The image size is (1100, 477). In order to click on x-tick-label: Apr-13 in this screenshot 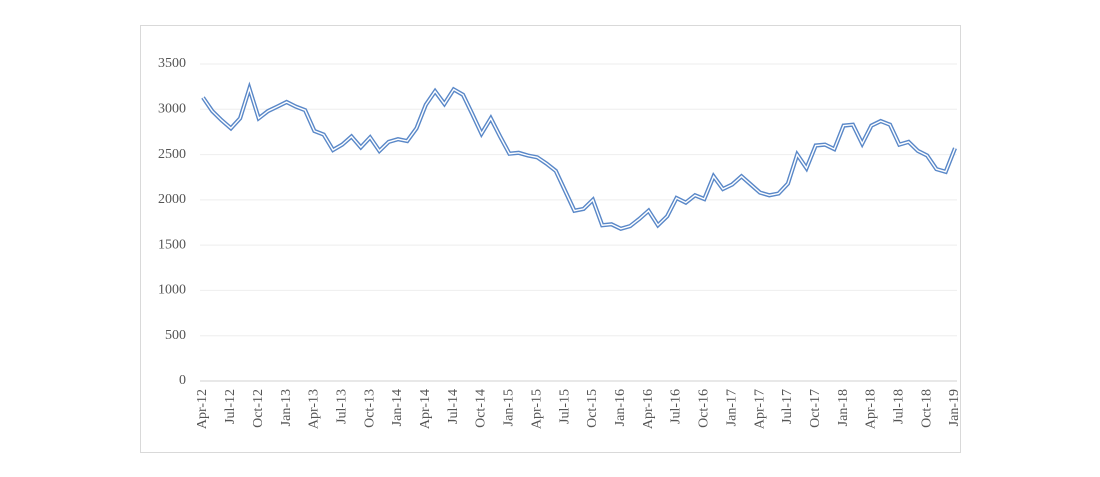, I will do `click(314, 409)`.